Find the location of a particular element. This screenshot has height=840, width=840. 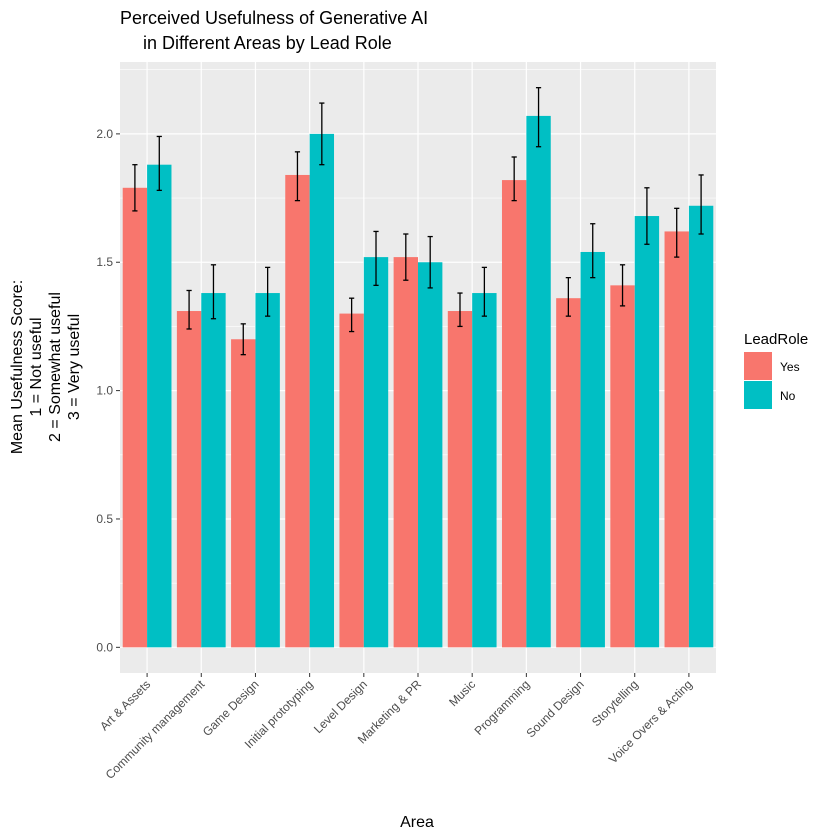

legend-label-yes: Yes is located at coordinates (790, 367).